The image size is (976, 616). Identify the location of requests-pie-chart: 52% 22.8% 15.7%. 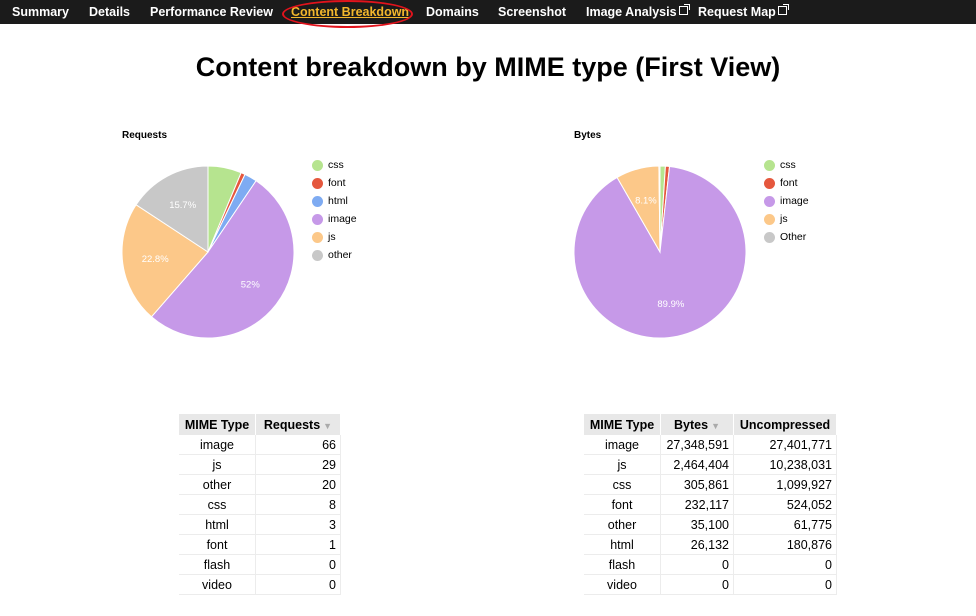
(208, 252).